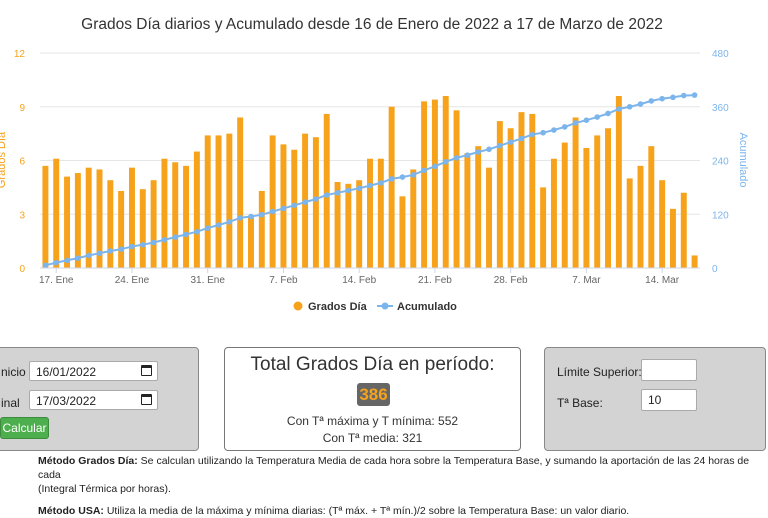 The image size is (768, 518). What do you see at coordinates (669, 400) in the screenshot?
I see `base-temp-input: 10` at bounding box center [669, 400].